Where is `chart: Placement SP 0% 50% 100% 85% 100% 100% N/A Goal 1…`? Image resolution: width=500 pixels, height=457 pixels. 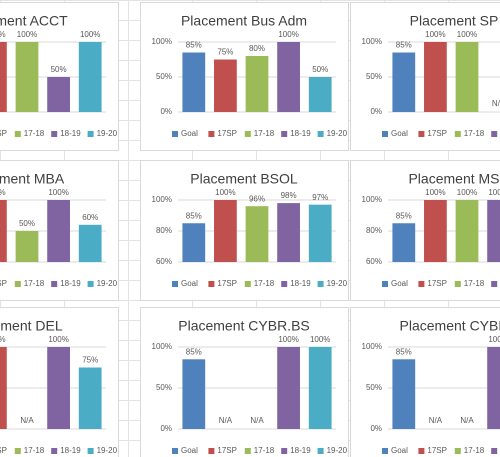 chart: Placement SP 0% 50% 100% 85% 100% 100% N/A Goal 1… is located at coordinates (425, 76).